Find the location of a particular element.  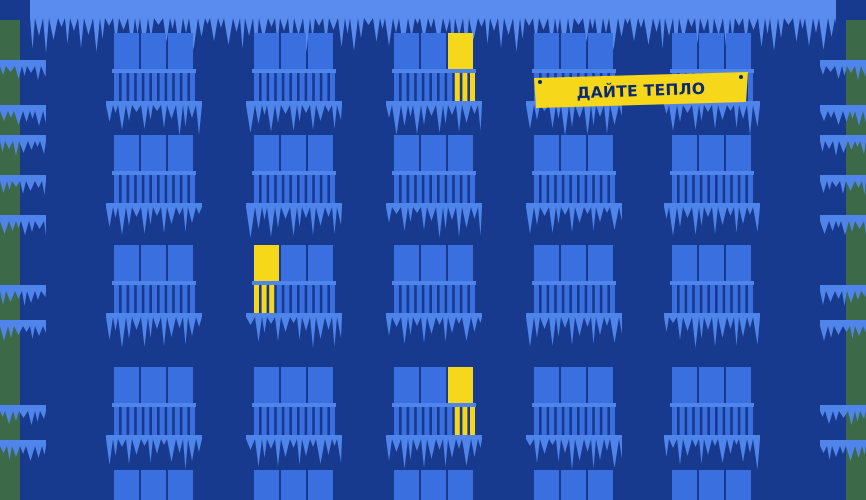

tree-left is located at coordinates (10, 260).